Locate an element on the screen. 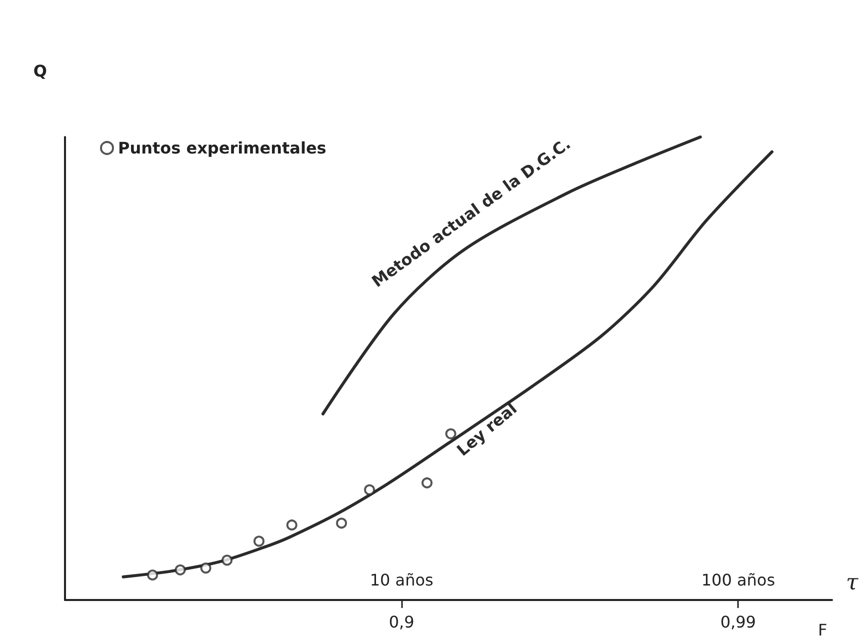 The image size is (868, 637). x-tick-label: 10 años is located at coordinates (402, 580).